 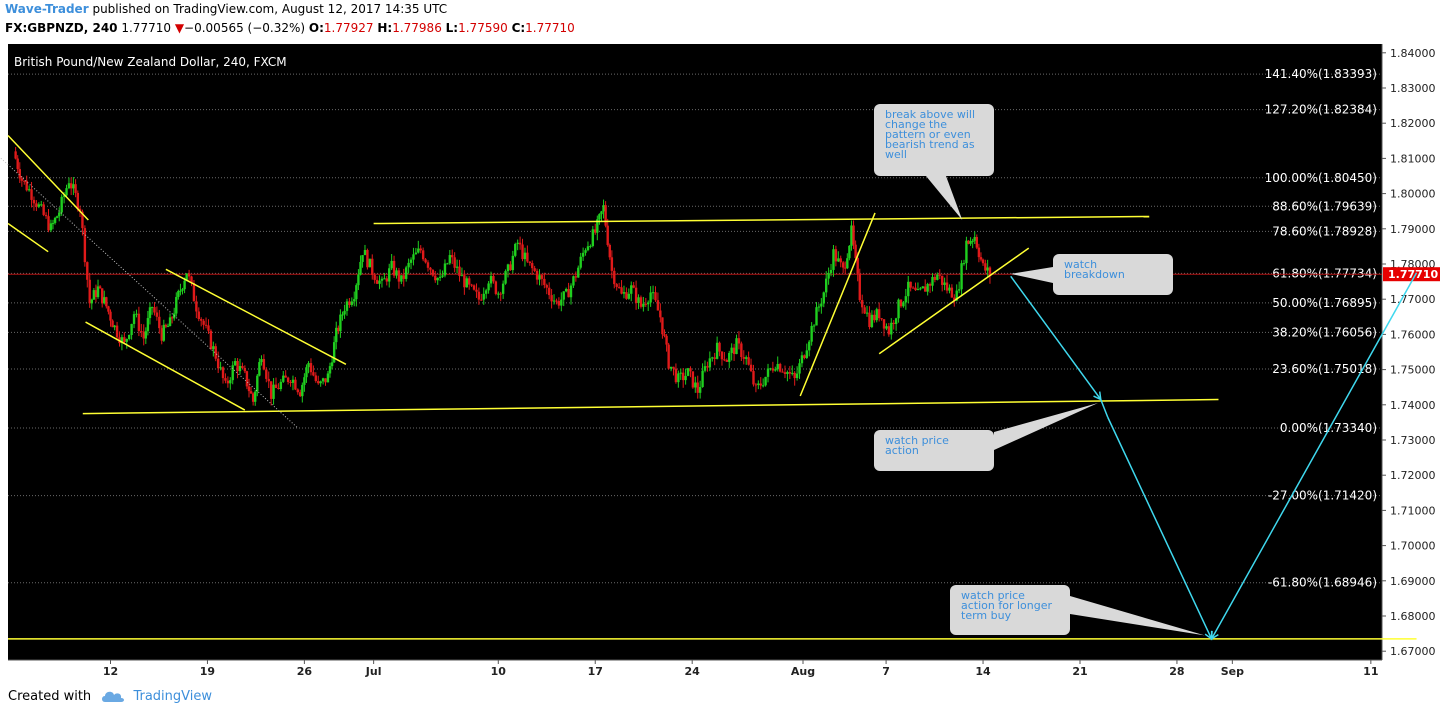 What do you see at coordinates (916, 124) in the screenshot?
I see `callout-line: change the` at bounding box center [916, 124].